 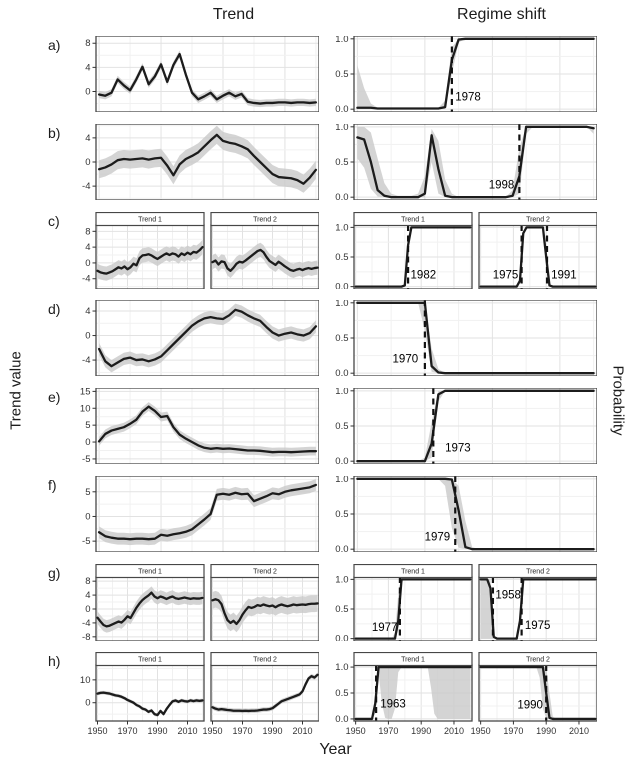 I want to click on regime-panel-group-b: 0.0 0.5 1.0 1998, so click(x=466, y=162).